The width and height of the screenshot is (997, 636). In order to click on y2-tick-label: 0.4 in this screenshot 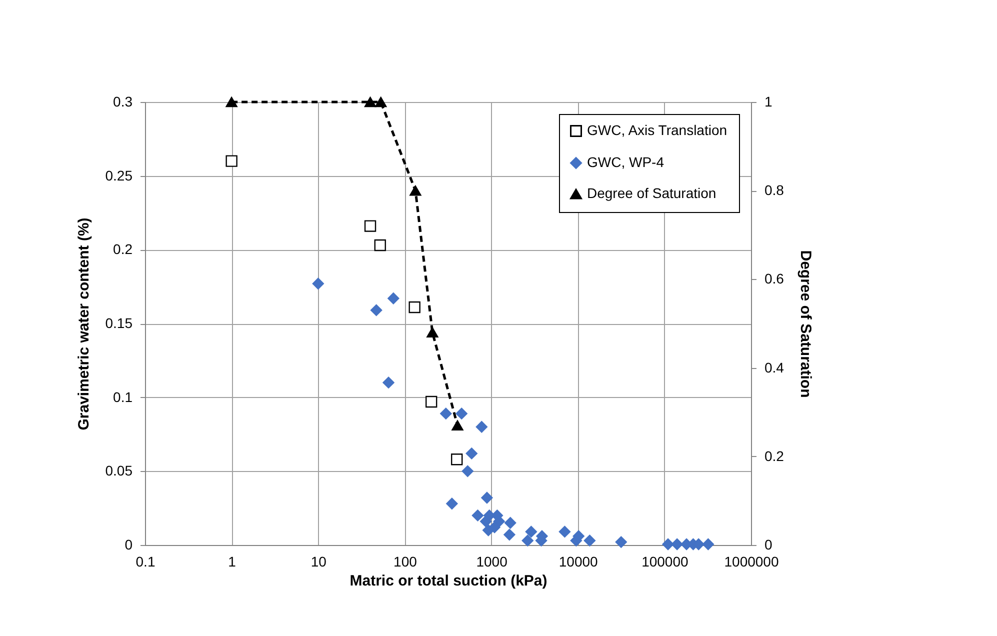, I will do `click(774, 367)`.